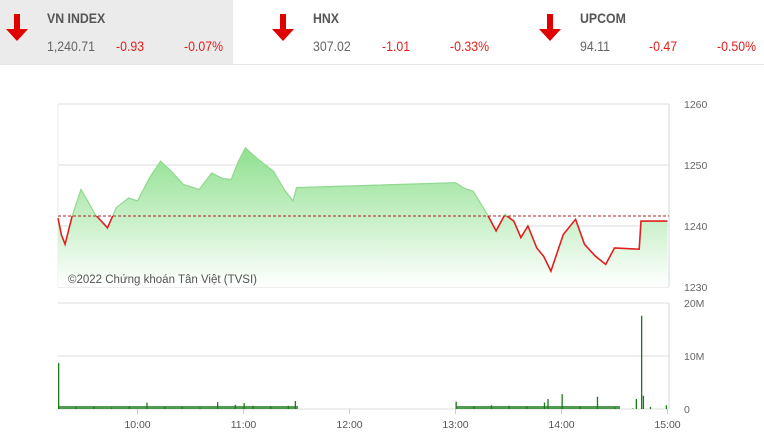 This screenshot has width=764, height=443. What do you see at coordinates (326, 18) in the screenshot?
I see `index-name: HNX` at bounding box center [326, 18].